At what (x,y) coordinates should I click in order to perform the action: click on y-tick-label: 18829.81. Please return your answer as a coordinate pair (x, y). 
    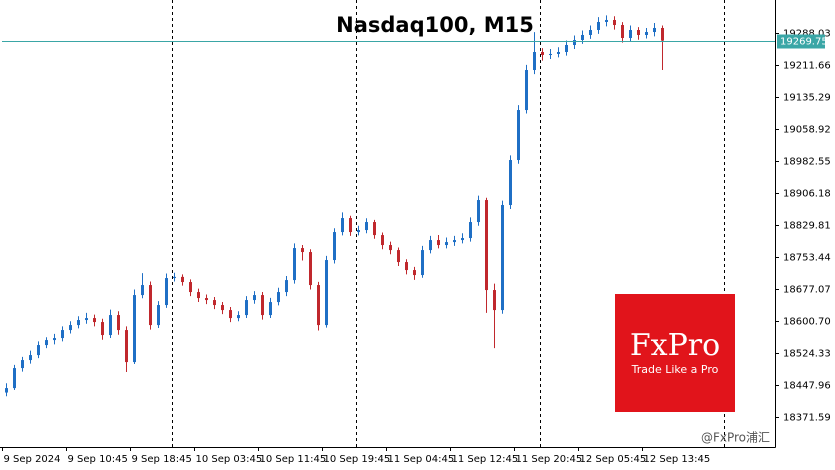
    Looking at the image, I should click on (807, 226).